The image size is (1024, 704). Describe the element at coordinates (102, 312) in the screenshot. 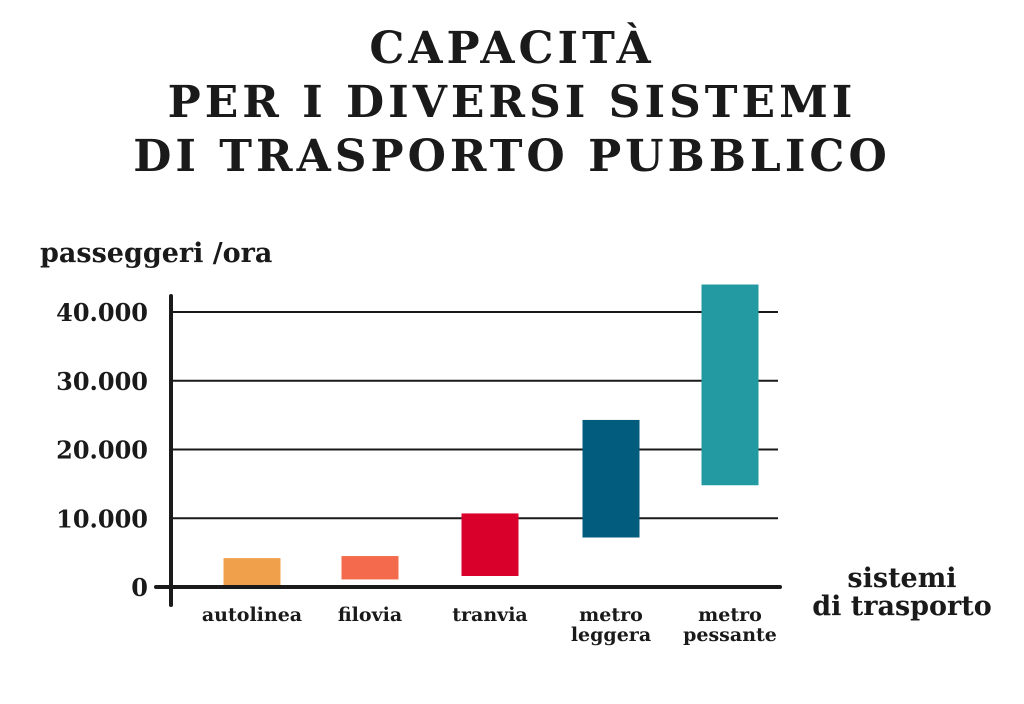

I see `y-tick-label: 40.000` at that location.